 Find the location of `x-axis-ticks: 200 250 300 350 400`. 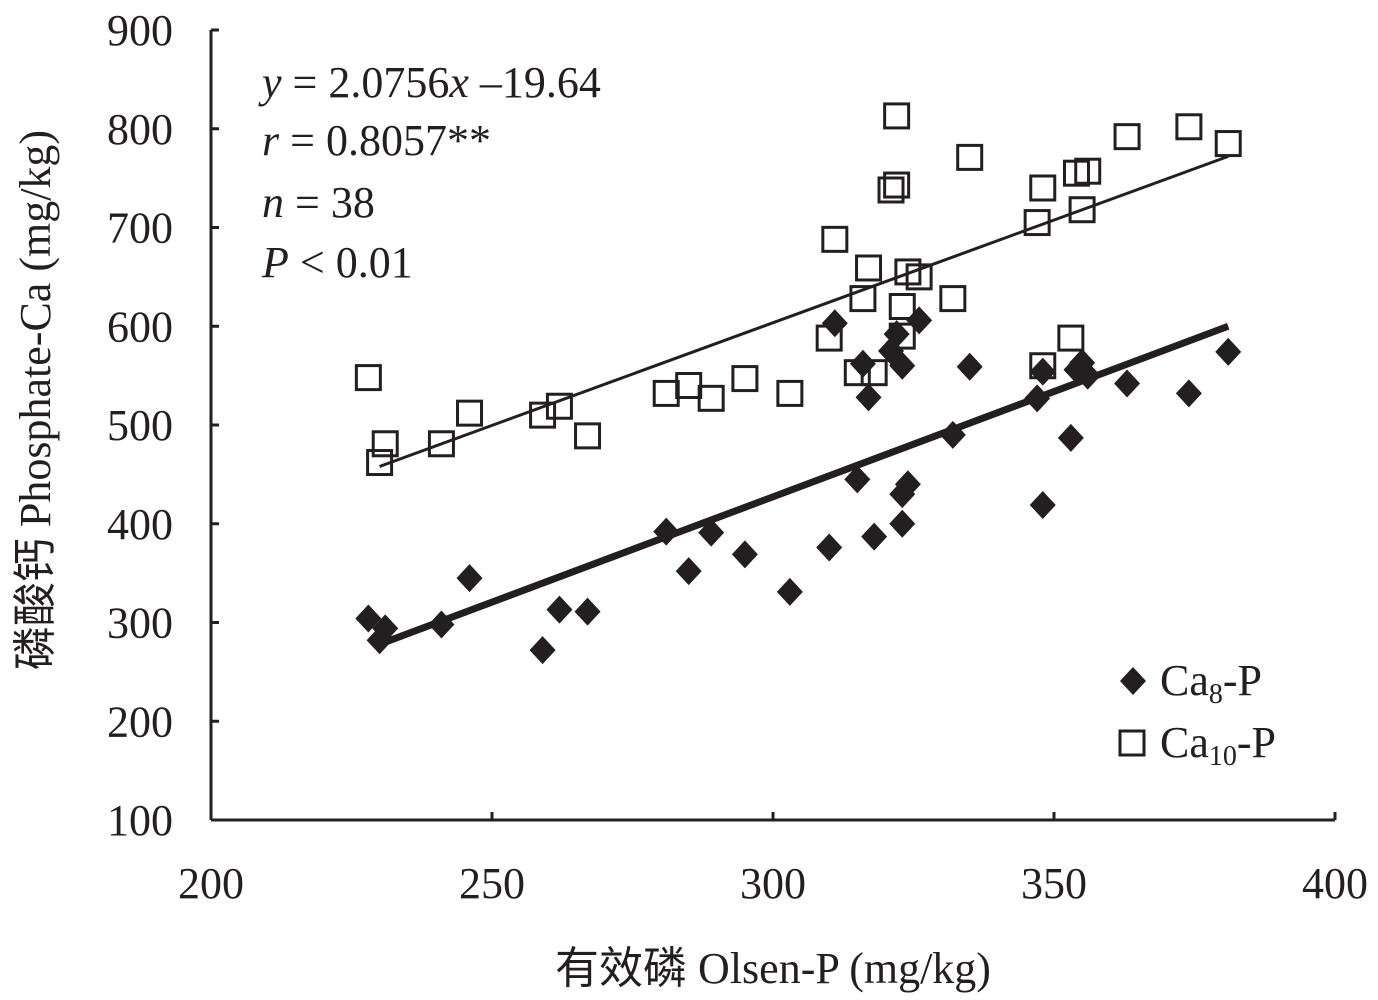

x-axis-ticks: 200 250 300 350 400 is located at coordinates (773, 860).